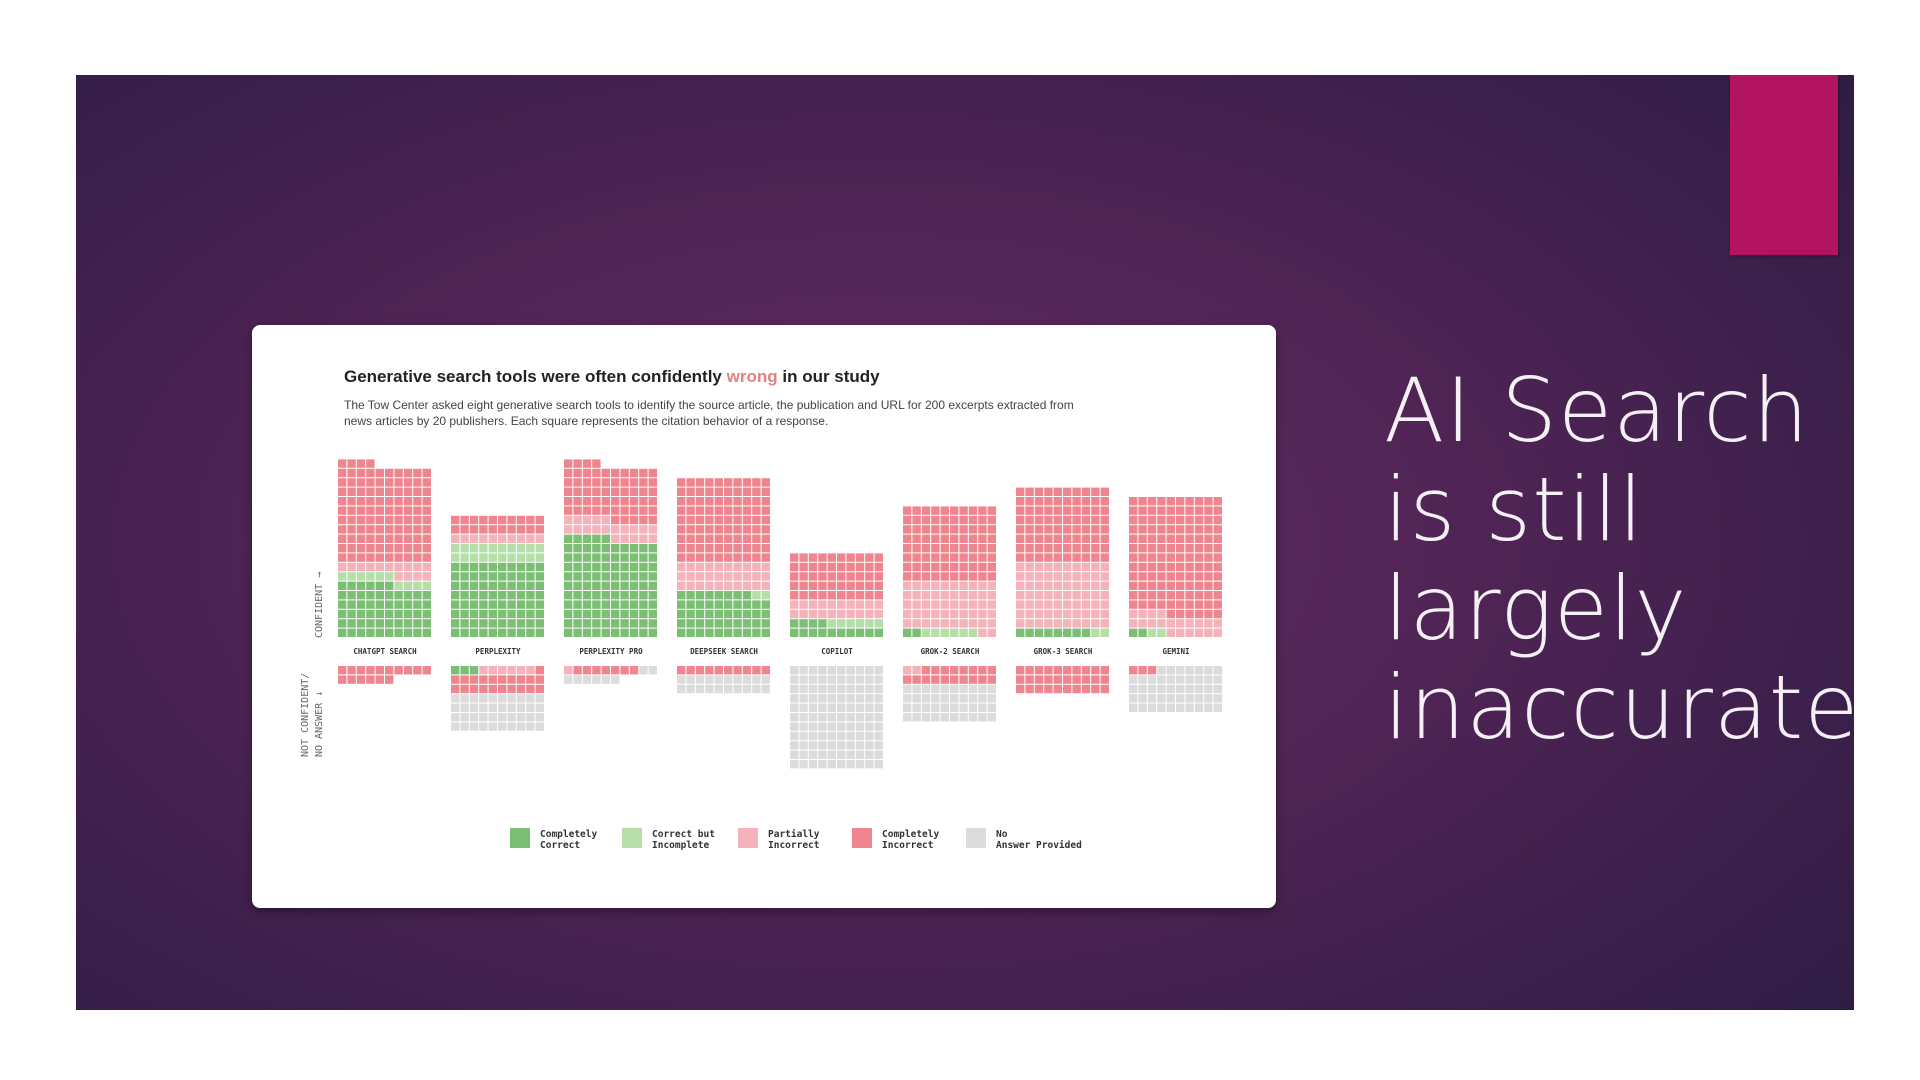 The width and height of the screenshot is (1920, 1080). I want to click on legend-label: Correct, so click(560, 845).